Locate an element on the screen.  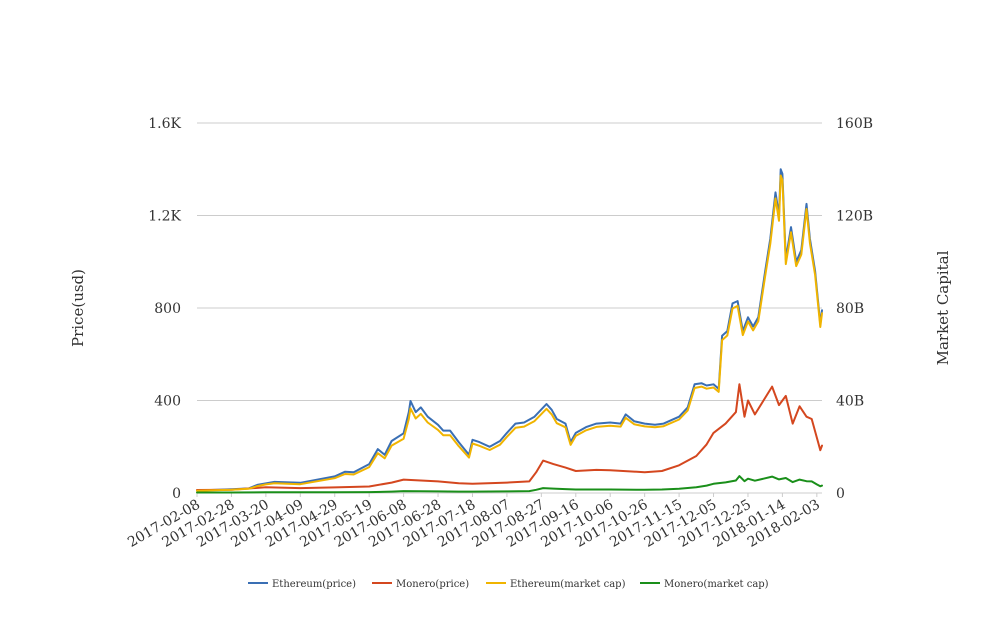
series-line-monero-price is located at coordinates (509, 437).